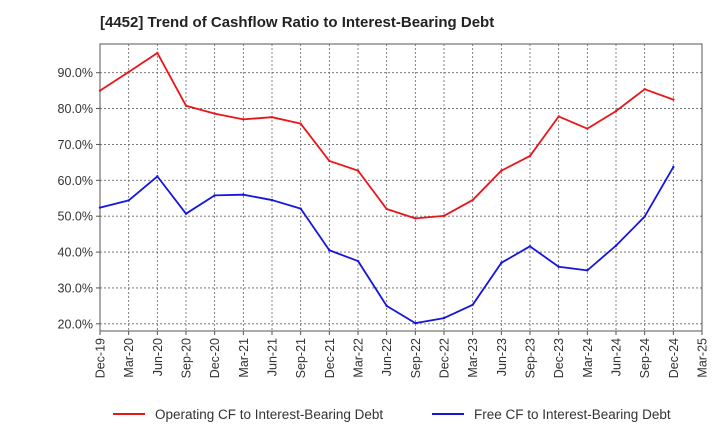  What do you see at coordinates (215, 358) in the screenshot?
I see `x-tick-label: Dec-20` at bounding box center [215, 358].